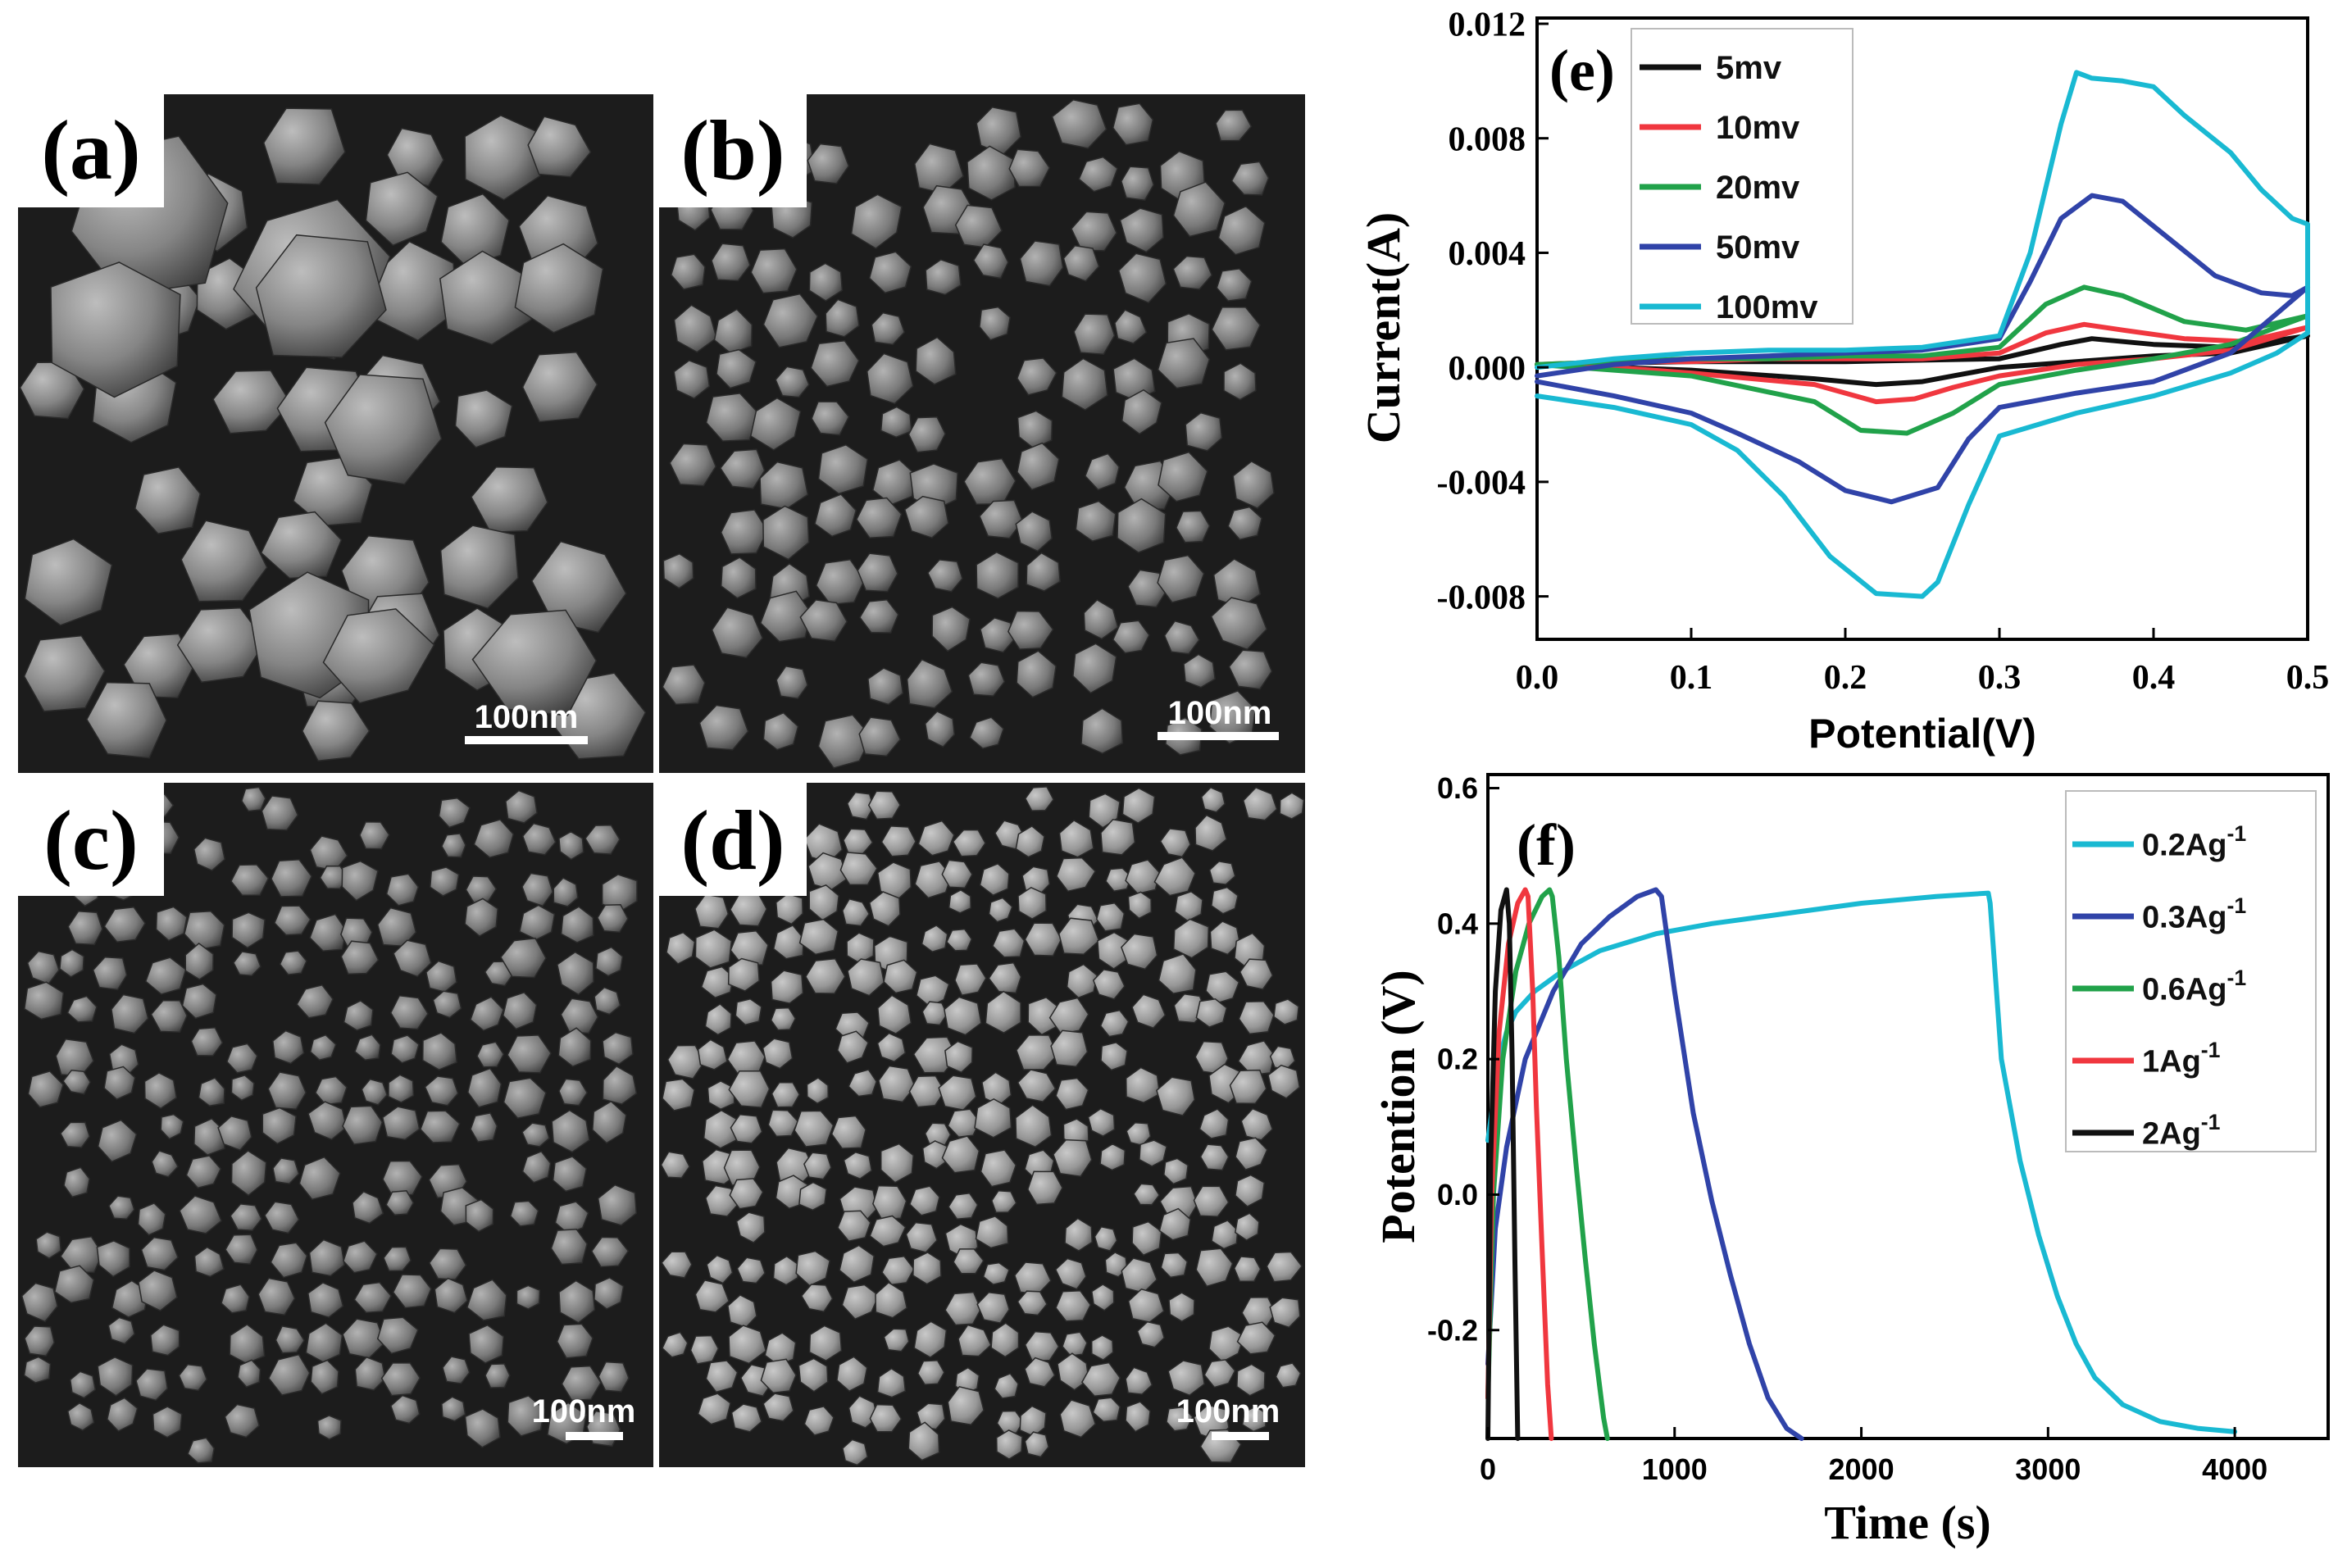 Image resolution: width=2347 pixels, height=1568 pixels. What do you see at coordinates (1758, 188) in the screenshot?
I see `legend-label: 20mv` at bounding box center [1758, 188].